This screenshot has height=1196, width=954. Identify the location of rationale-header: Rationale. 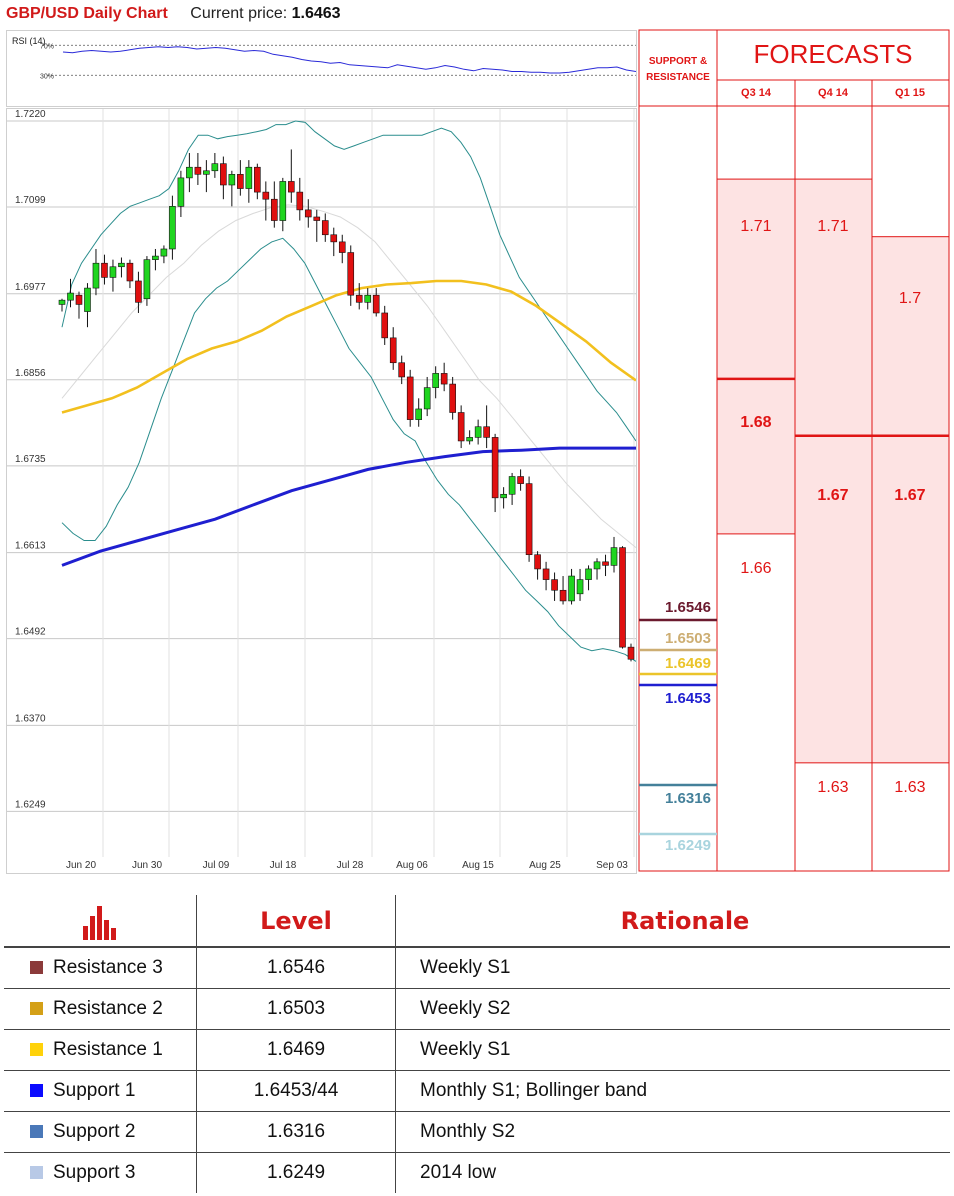
(672, 921).